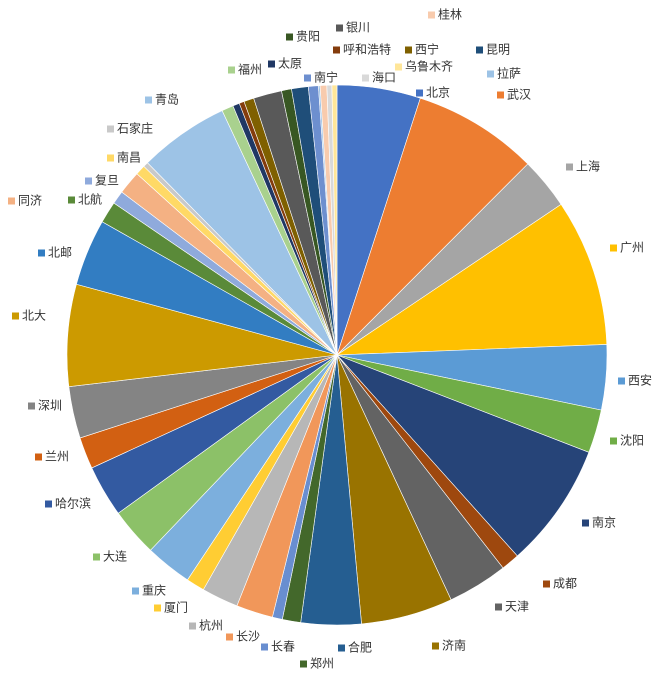 The width and height of the screenshot is (656, 680). What do you see at coordinates (308, 37) in the screenshot?
I see `slice-label: 贵阳` at bounding box center [308, 37].